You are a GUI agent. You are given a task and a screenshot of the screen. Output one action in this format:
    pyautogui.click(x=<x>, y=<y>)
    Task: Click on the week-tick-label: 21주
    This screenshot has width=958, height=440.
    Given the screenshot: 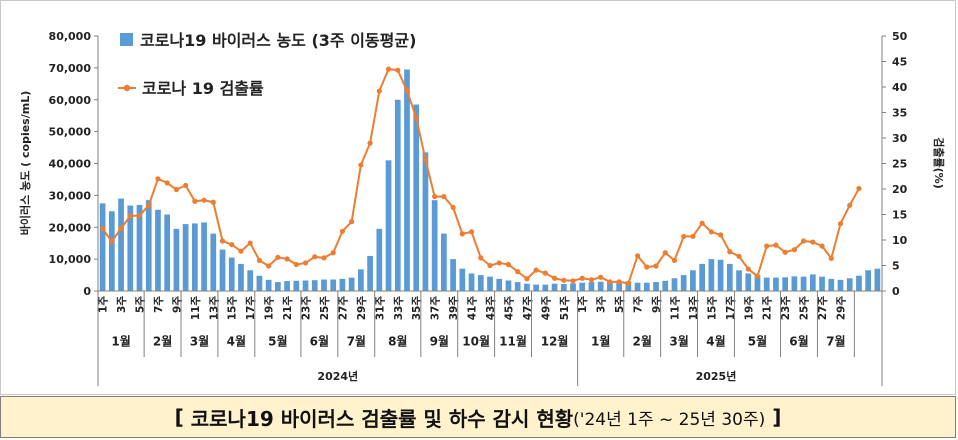 What is the action you would take?
    pyautogui.click(x=288, y=308)
    